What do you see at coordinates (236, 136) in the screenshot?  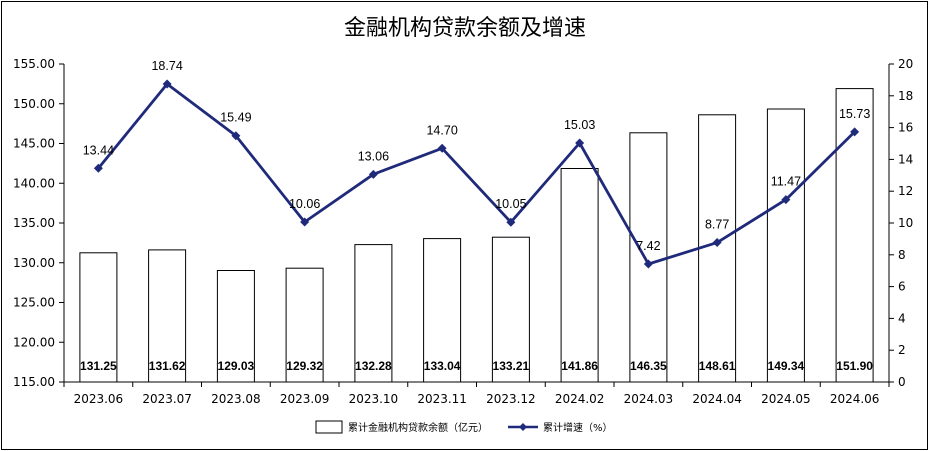 I see `growth-point-2023.08` at bounding box center [236, 136].